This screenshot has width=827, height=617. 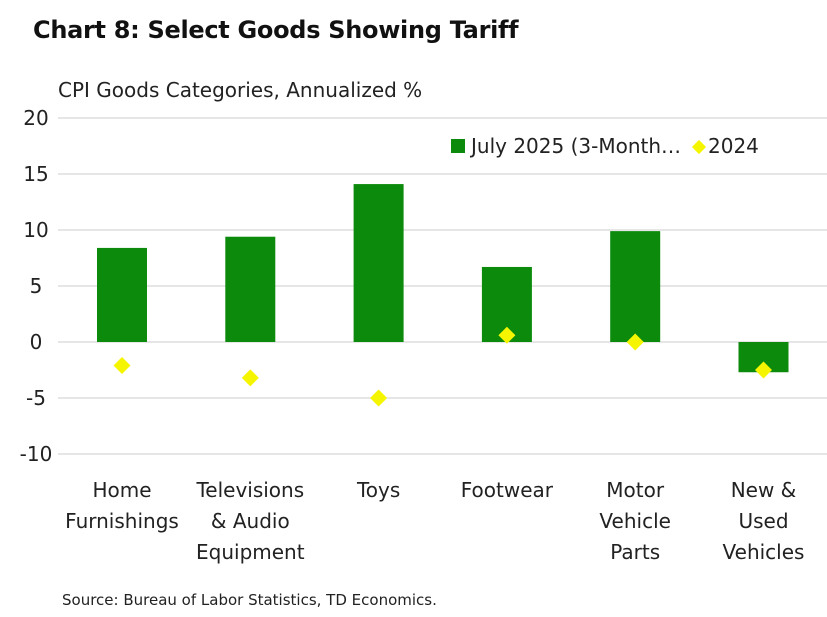 What do you see at coordinates (121, 490) in the screenshot?
I see `x-category-label: Home` at bounding box center [121, 490].